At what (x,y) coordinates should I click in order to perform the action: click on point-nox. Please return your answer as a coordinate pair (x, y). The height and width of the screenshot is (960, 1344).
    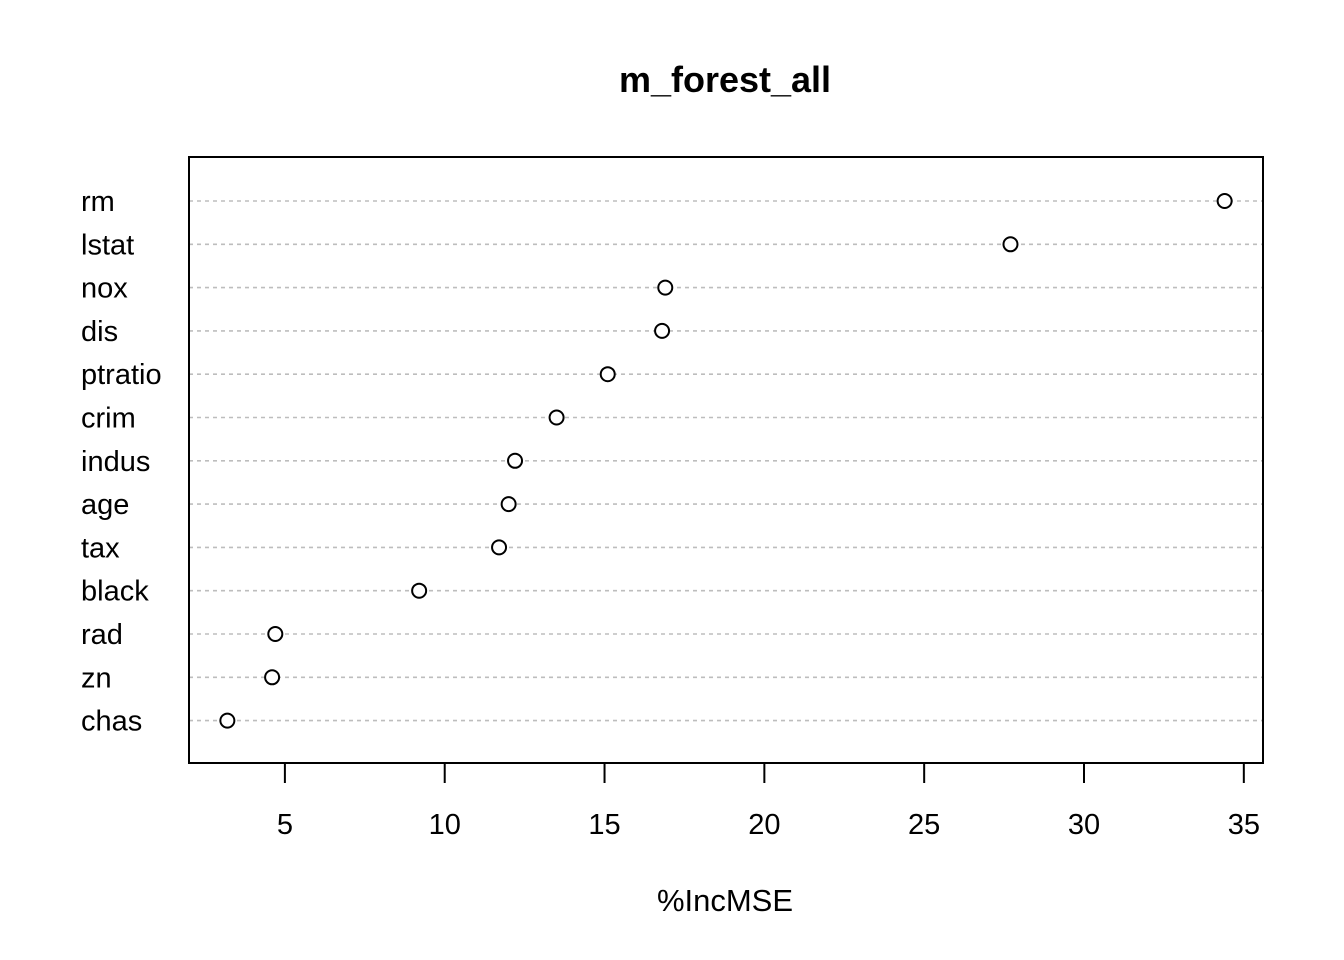
    Looking at the image, I should click on (665, 287).